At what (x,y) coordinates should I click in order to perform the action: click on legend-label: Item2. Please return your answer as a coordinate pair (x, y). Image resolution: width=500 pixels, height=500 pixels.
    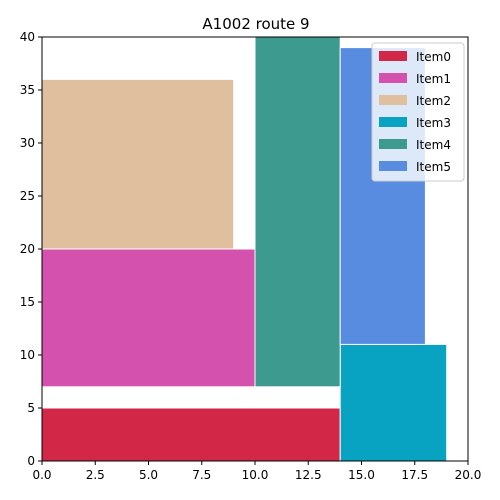
    Looking at the image, I should click on (433, 101).